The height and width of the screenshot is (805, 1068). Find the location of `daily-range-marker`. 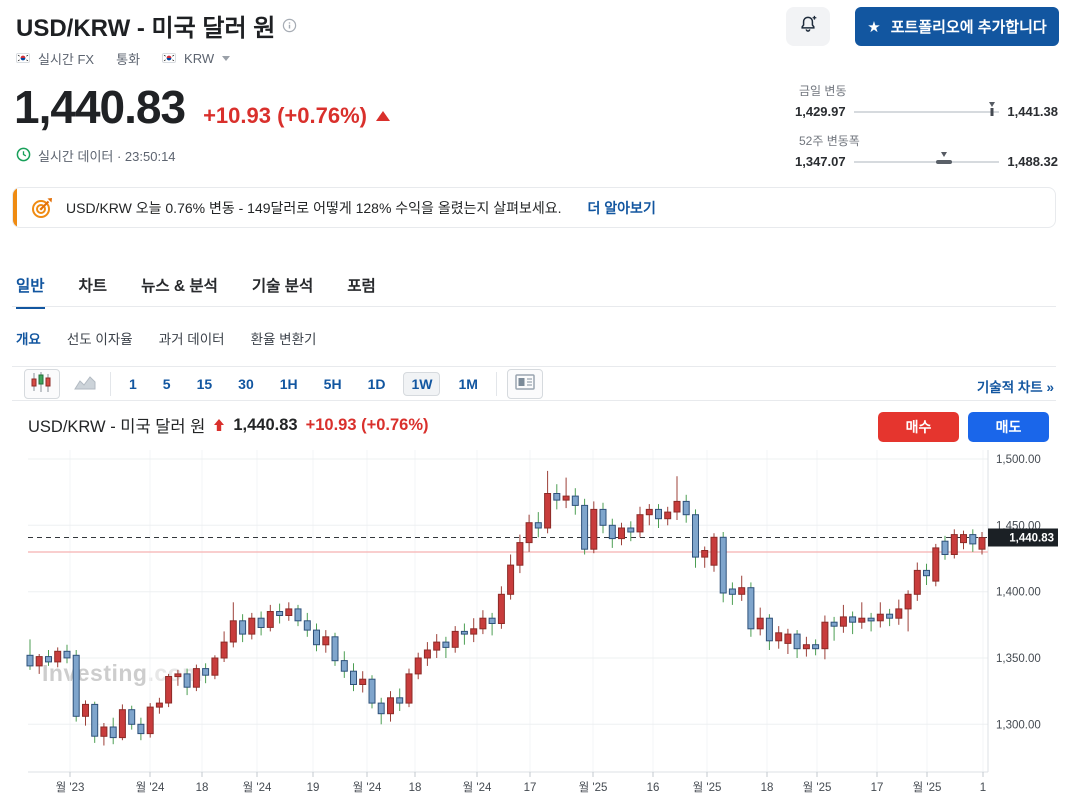

daily-range-marker is located at coordinates (992, 111).